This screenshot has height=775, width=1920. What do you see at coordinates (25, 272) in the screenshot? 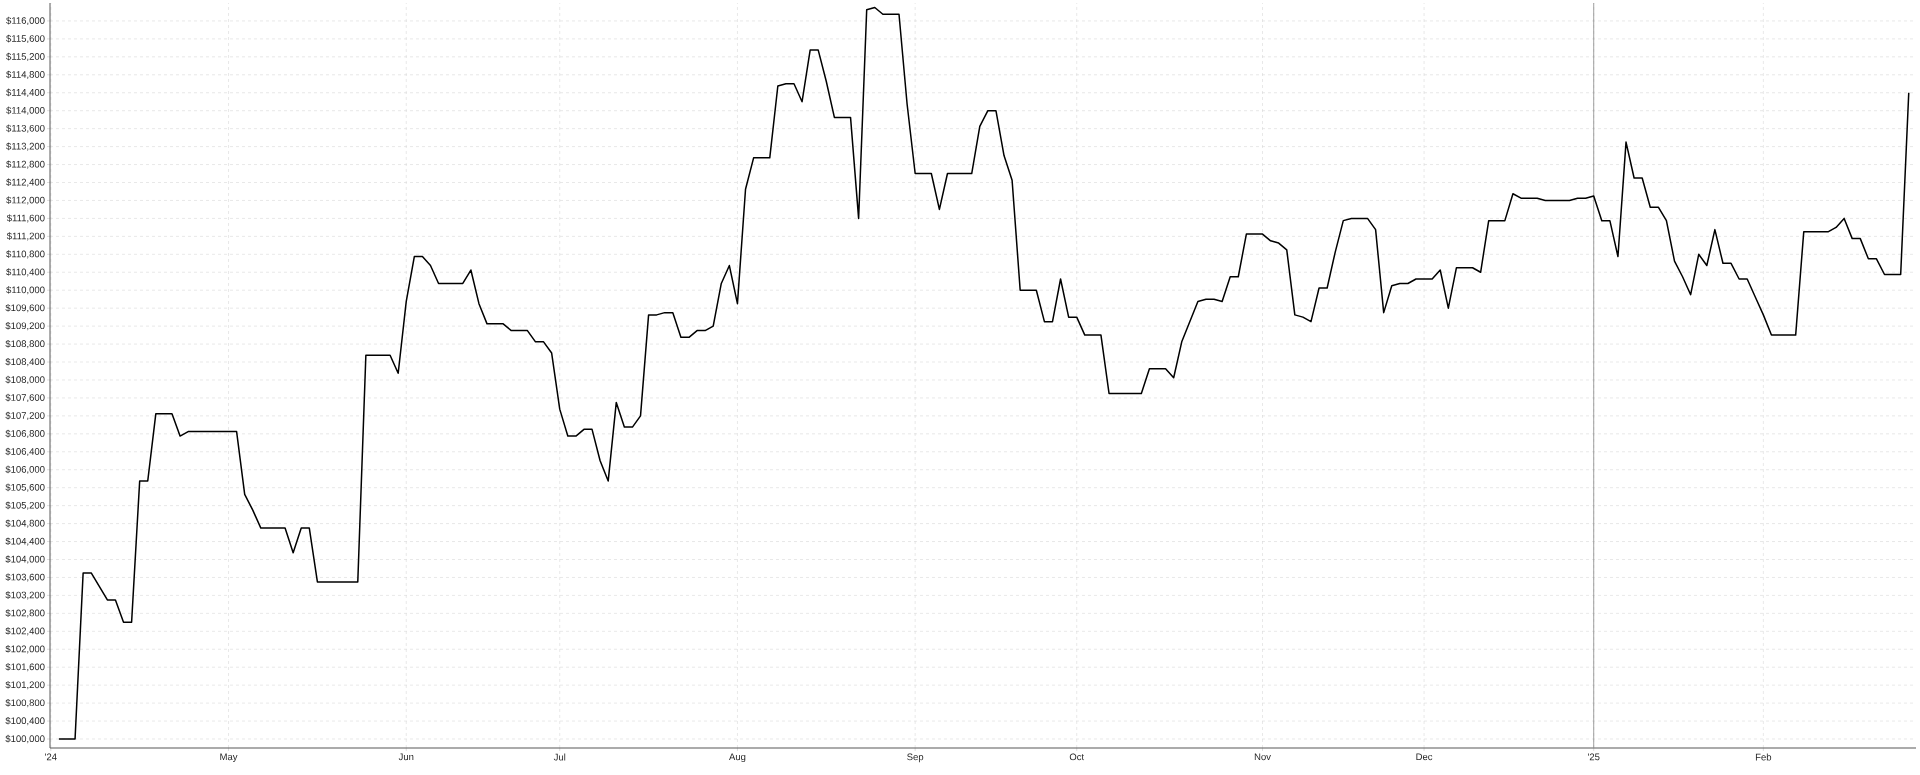
I see `y-tick-label: $110,400` at bounding box center [25, 272].